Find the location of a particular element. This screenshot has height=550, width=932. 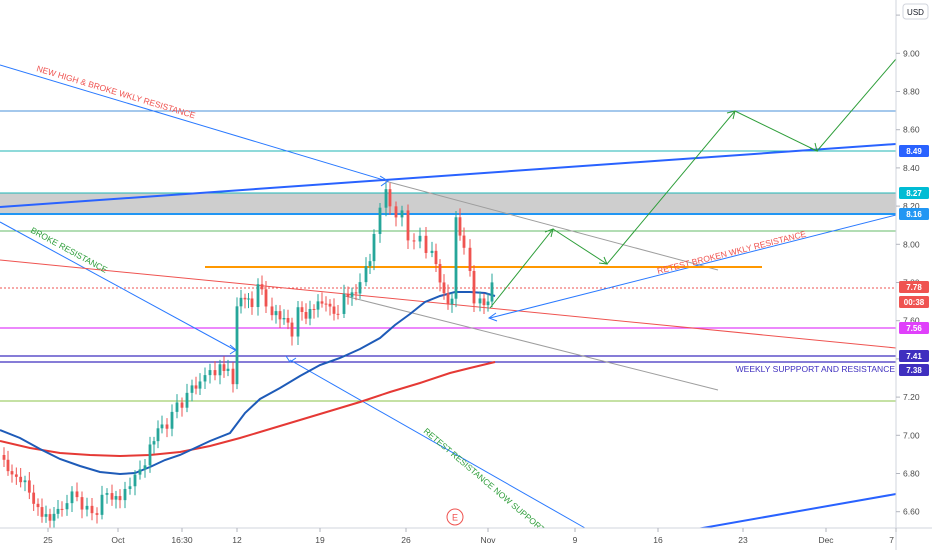

trendline-upper-descending is located at coordinates (194, 123).